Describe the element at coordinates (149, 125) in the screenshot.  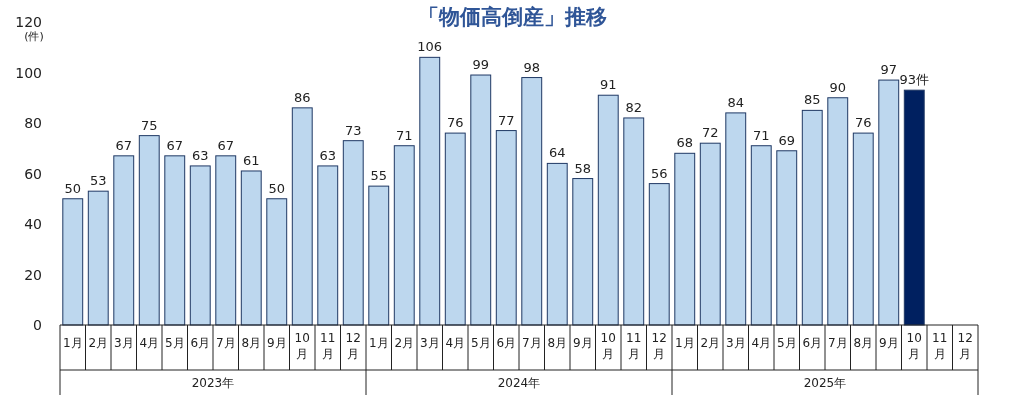
I see `value-label: 75` at that location.